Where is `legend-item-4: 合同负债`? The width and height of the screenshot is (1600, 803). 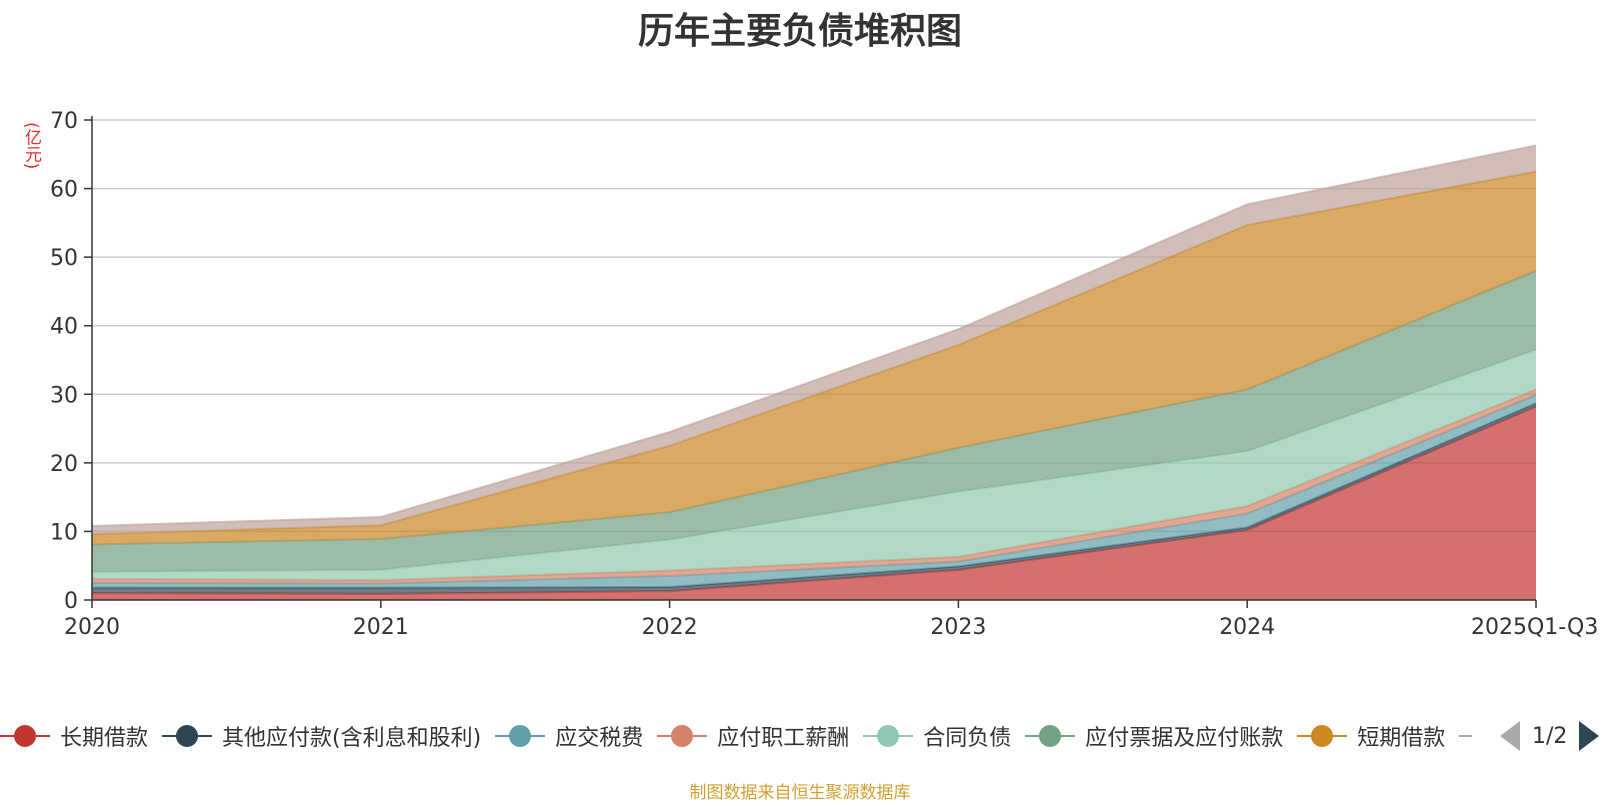 legend-item-4: 合同负债 is located at coordinates (937, 736).